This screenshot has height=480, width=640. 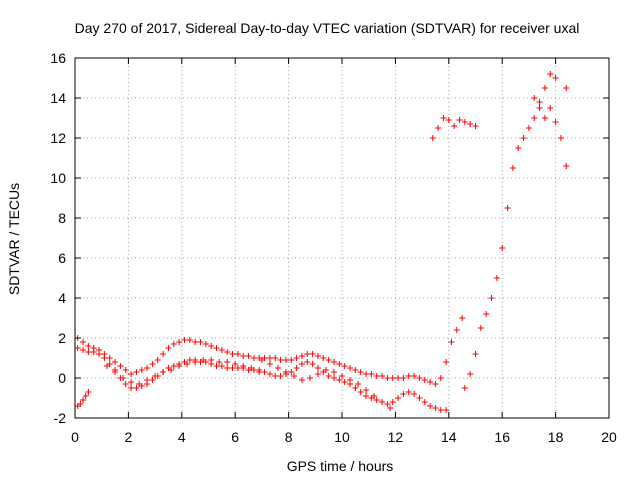 I want to click on x-tick-label: 12, so click(x=396, y=437).